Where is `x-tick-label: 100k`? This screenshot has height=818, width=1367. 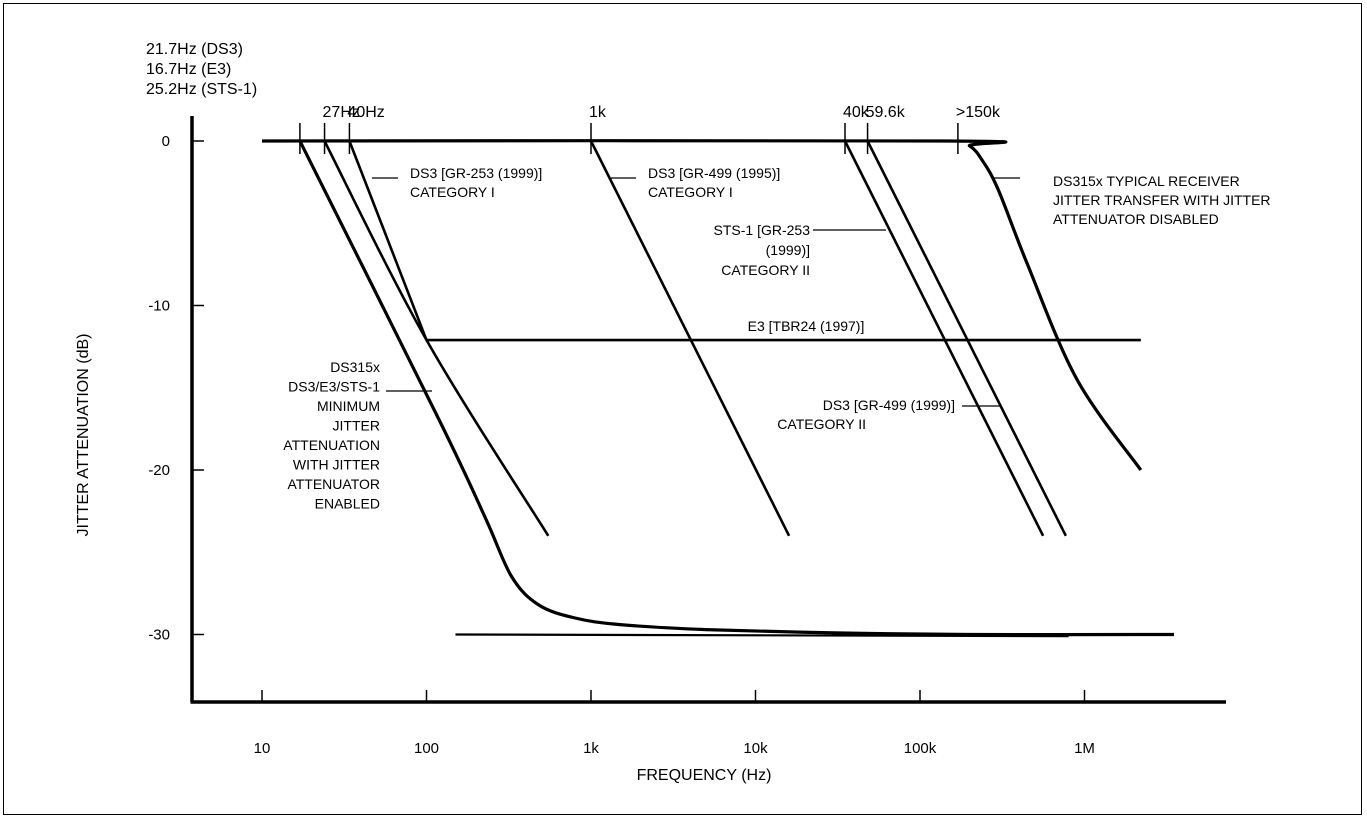 x-tick-label: 100k is located at coordinates (920, 748).